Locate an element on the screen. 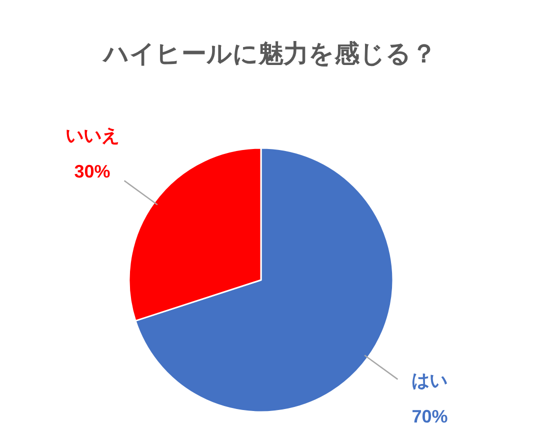 The height and width of the screenshot is (431, 540). data-label: 30% is located at coordinates (92, 171).